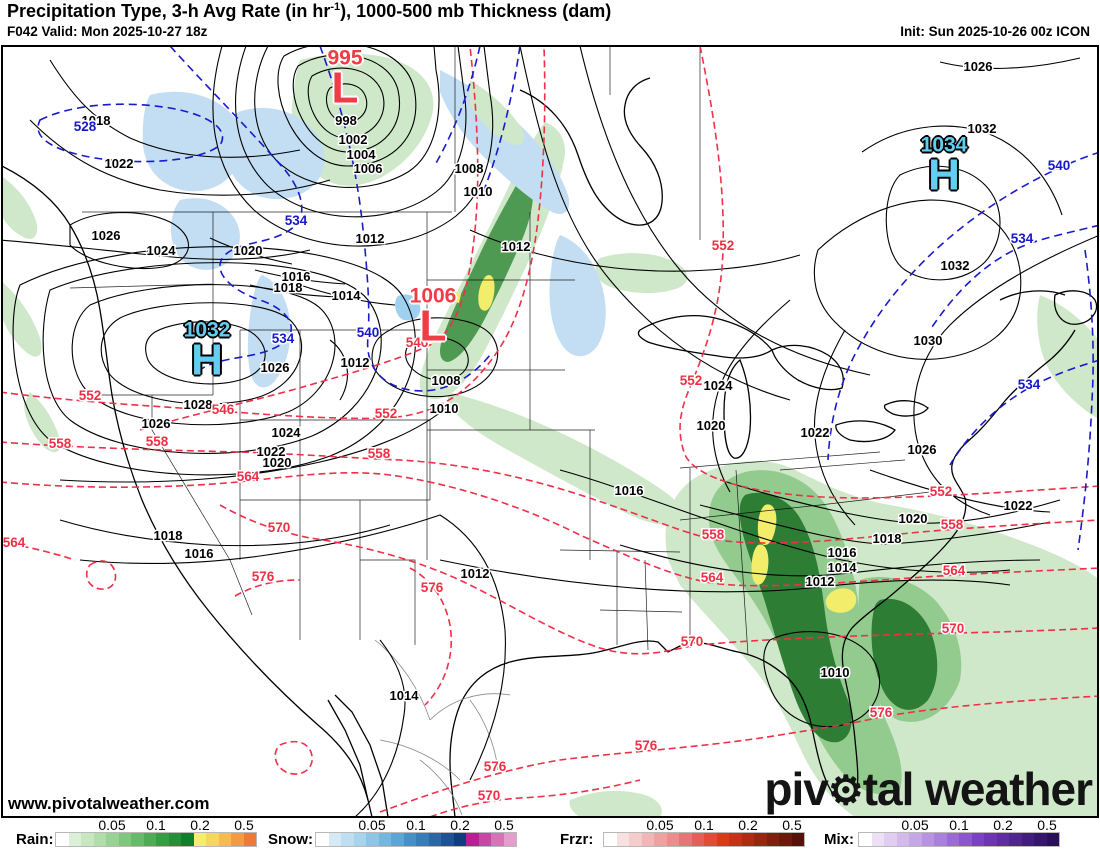  I want to click on pressure-letter: L, so click(345, 88).